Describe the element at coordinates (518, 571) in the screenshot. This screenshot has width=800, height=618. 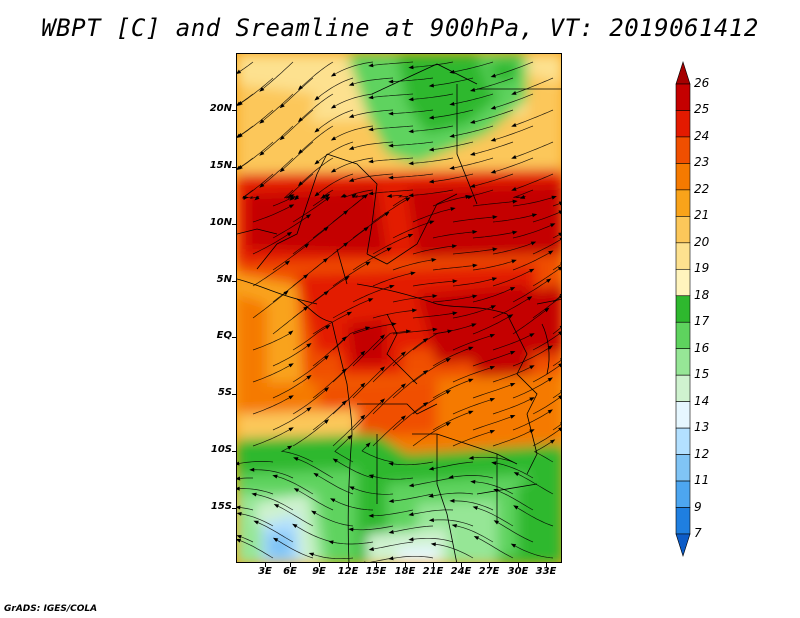
I see `longitude-label: 30E` at that location.